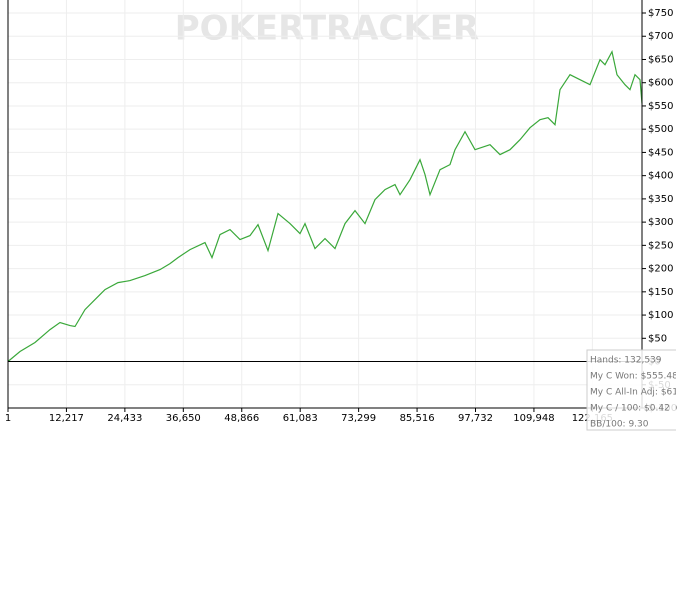  Describe the element at coordinates (660, 222) in the screenshot. I see `y-tick-label: $300` at that location.